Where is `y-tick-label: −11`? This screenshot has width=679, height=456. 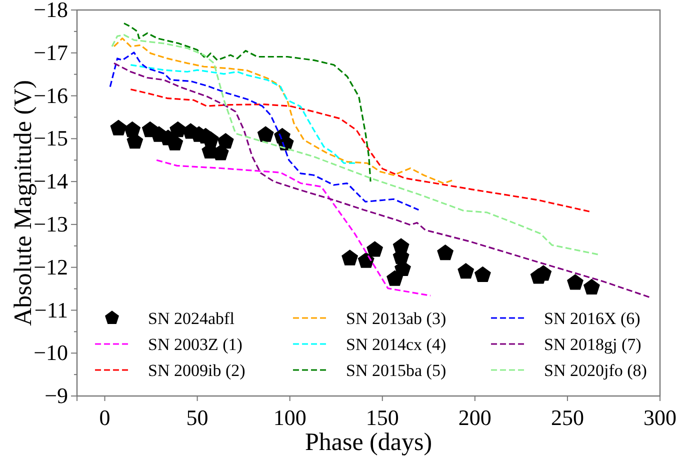 y-tick-label: −11 is located at coordinates (51, 309).